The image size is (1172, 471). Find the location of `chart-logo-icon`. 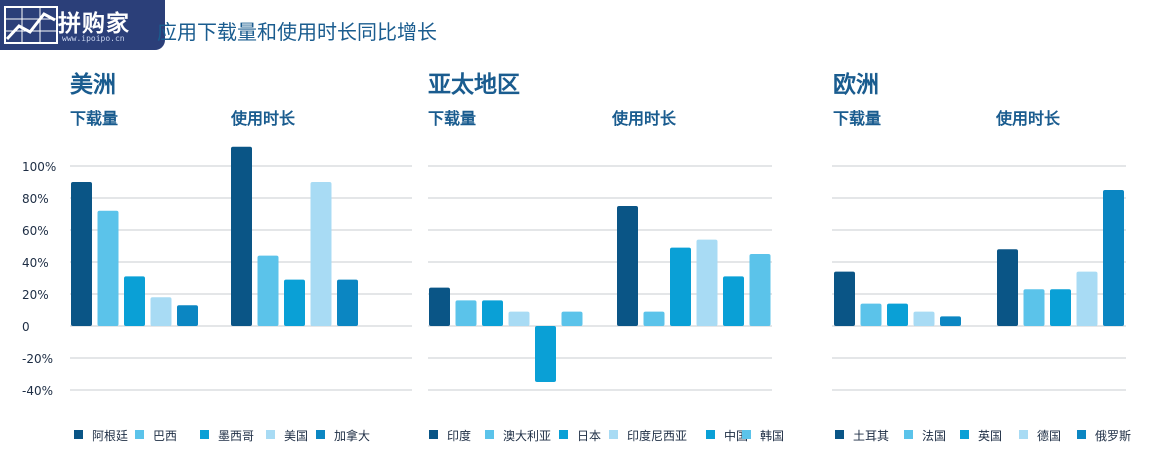

chart-logo-icon is located at coordinates (31, 25).